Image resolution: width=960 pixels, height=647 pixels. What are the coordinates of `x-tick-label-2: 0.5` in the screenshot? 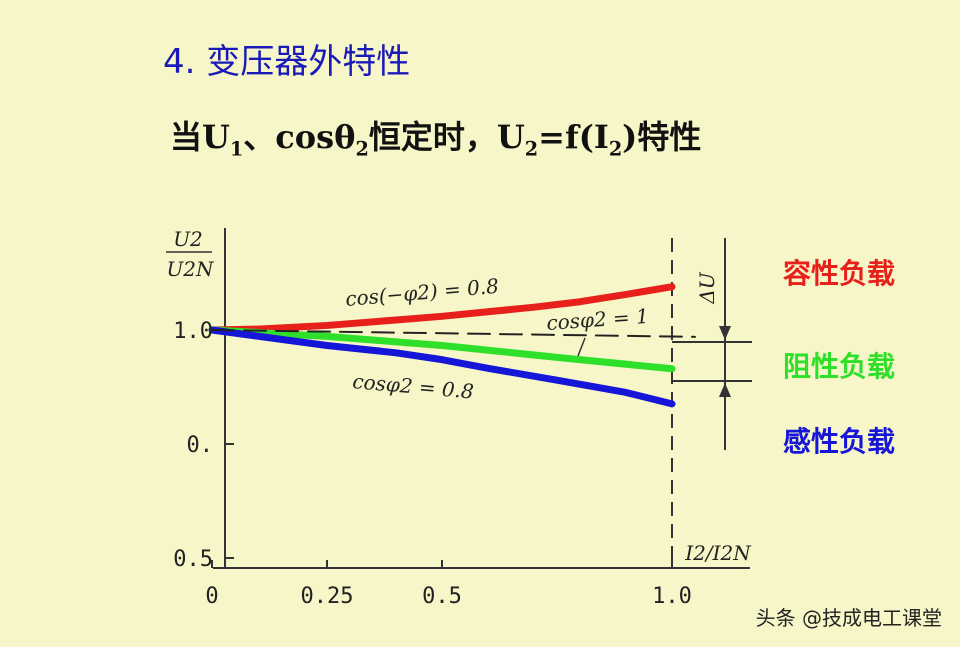 It's located at (442, 596).